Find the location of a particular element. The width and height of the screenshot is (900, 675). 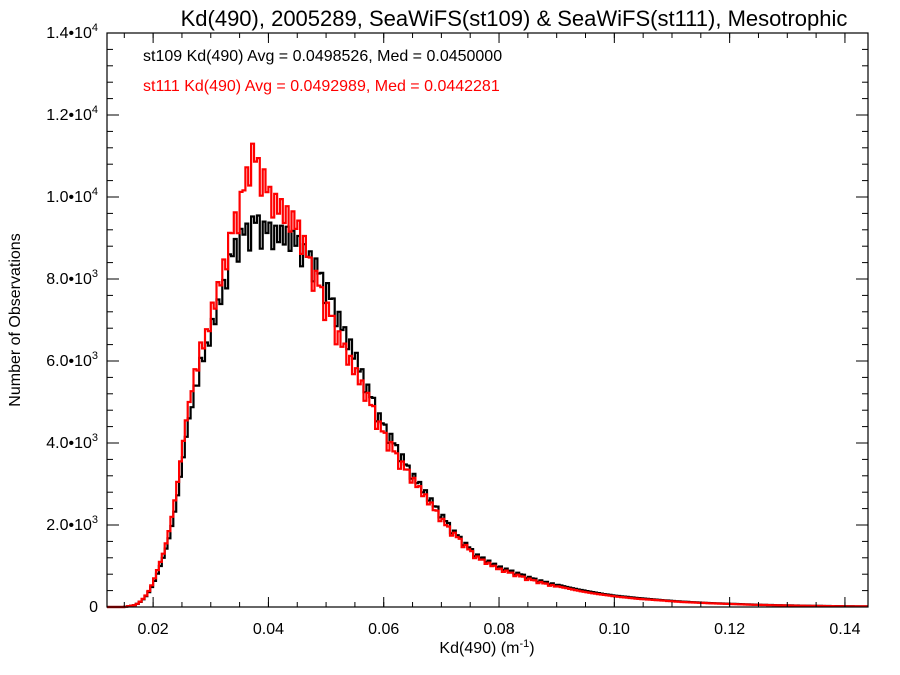

y-tick-label: 2.0•103 is located at coordinates (72, 524).